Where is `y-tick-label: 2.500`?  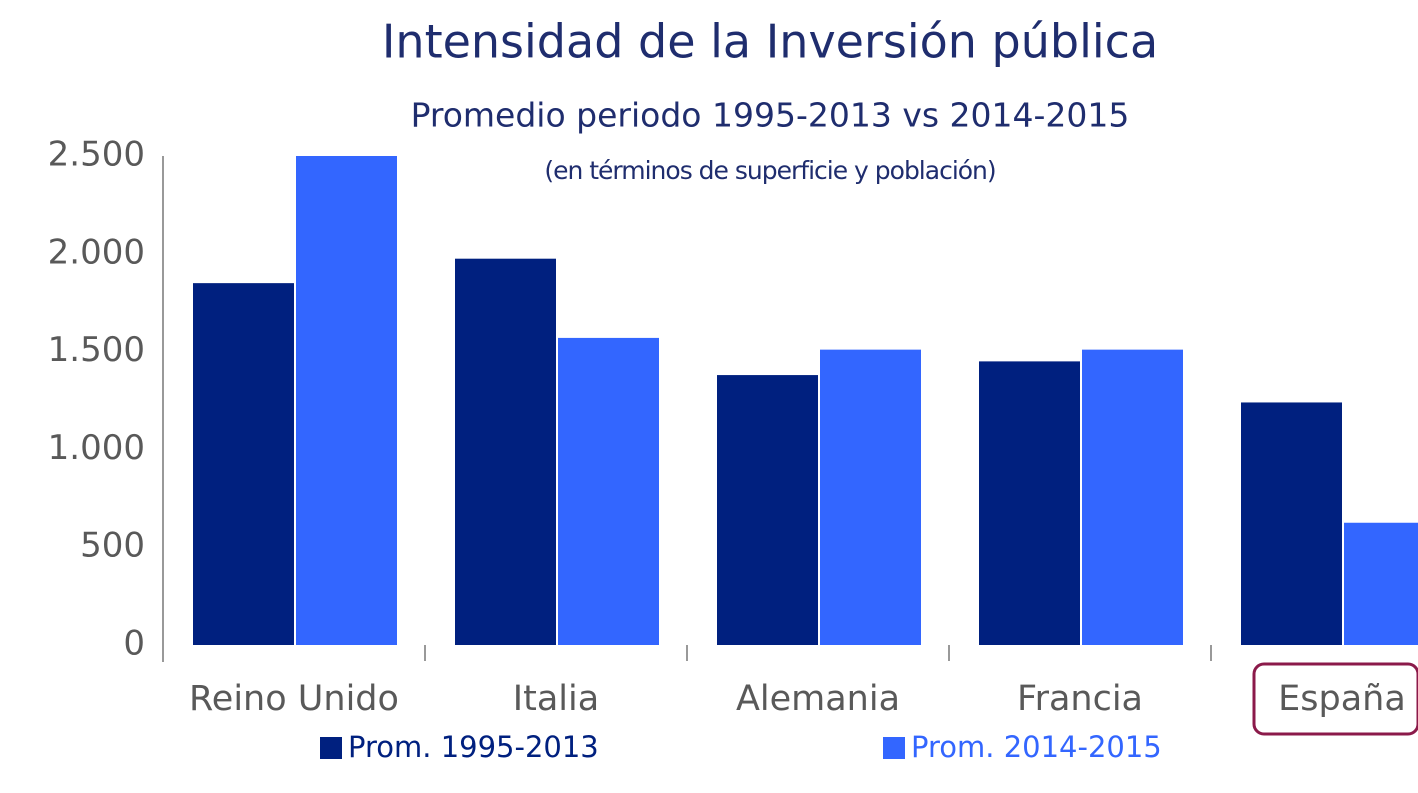
y-tick-label: 2.500 is located at coordinates (96, 155).